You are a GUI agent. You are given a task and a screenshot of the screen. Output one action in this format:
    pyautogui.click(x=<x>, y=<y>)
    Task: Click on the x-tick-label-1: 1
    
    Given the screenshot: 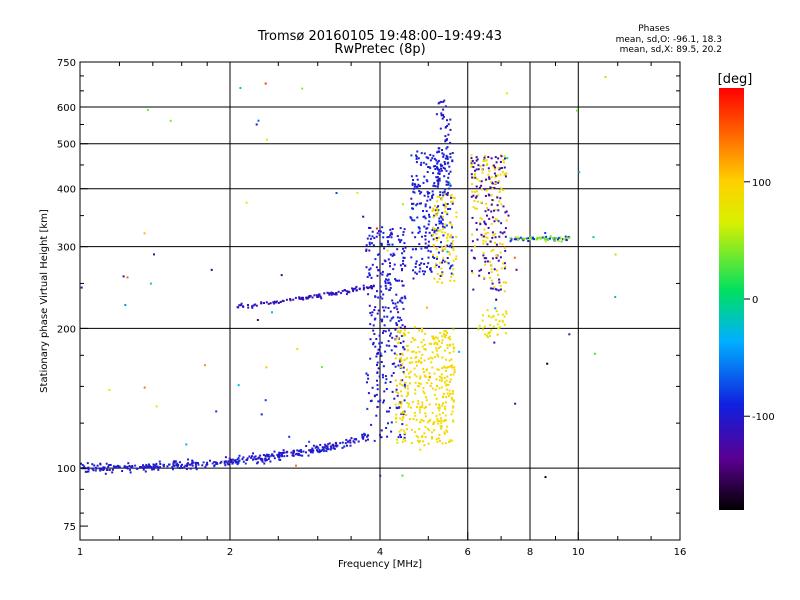 What is the action you would take?
    pyautogui.click(x=80, y=552)
    